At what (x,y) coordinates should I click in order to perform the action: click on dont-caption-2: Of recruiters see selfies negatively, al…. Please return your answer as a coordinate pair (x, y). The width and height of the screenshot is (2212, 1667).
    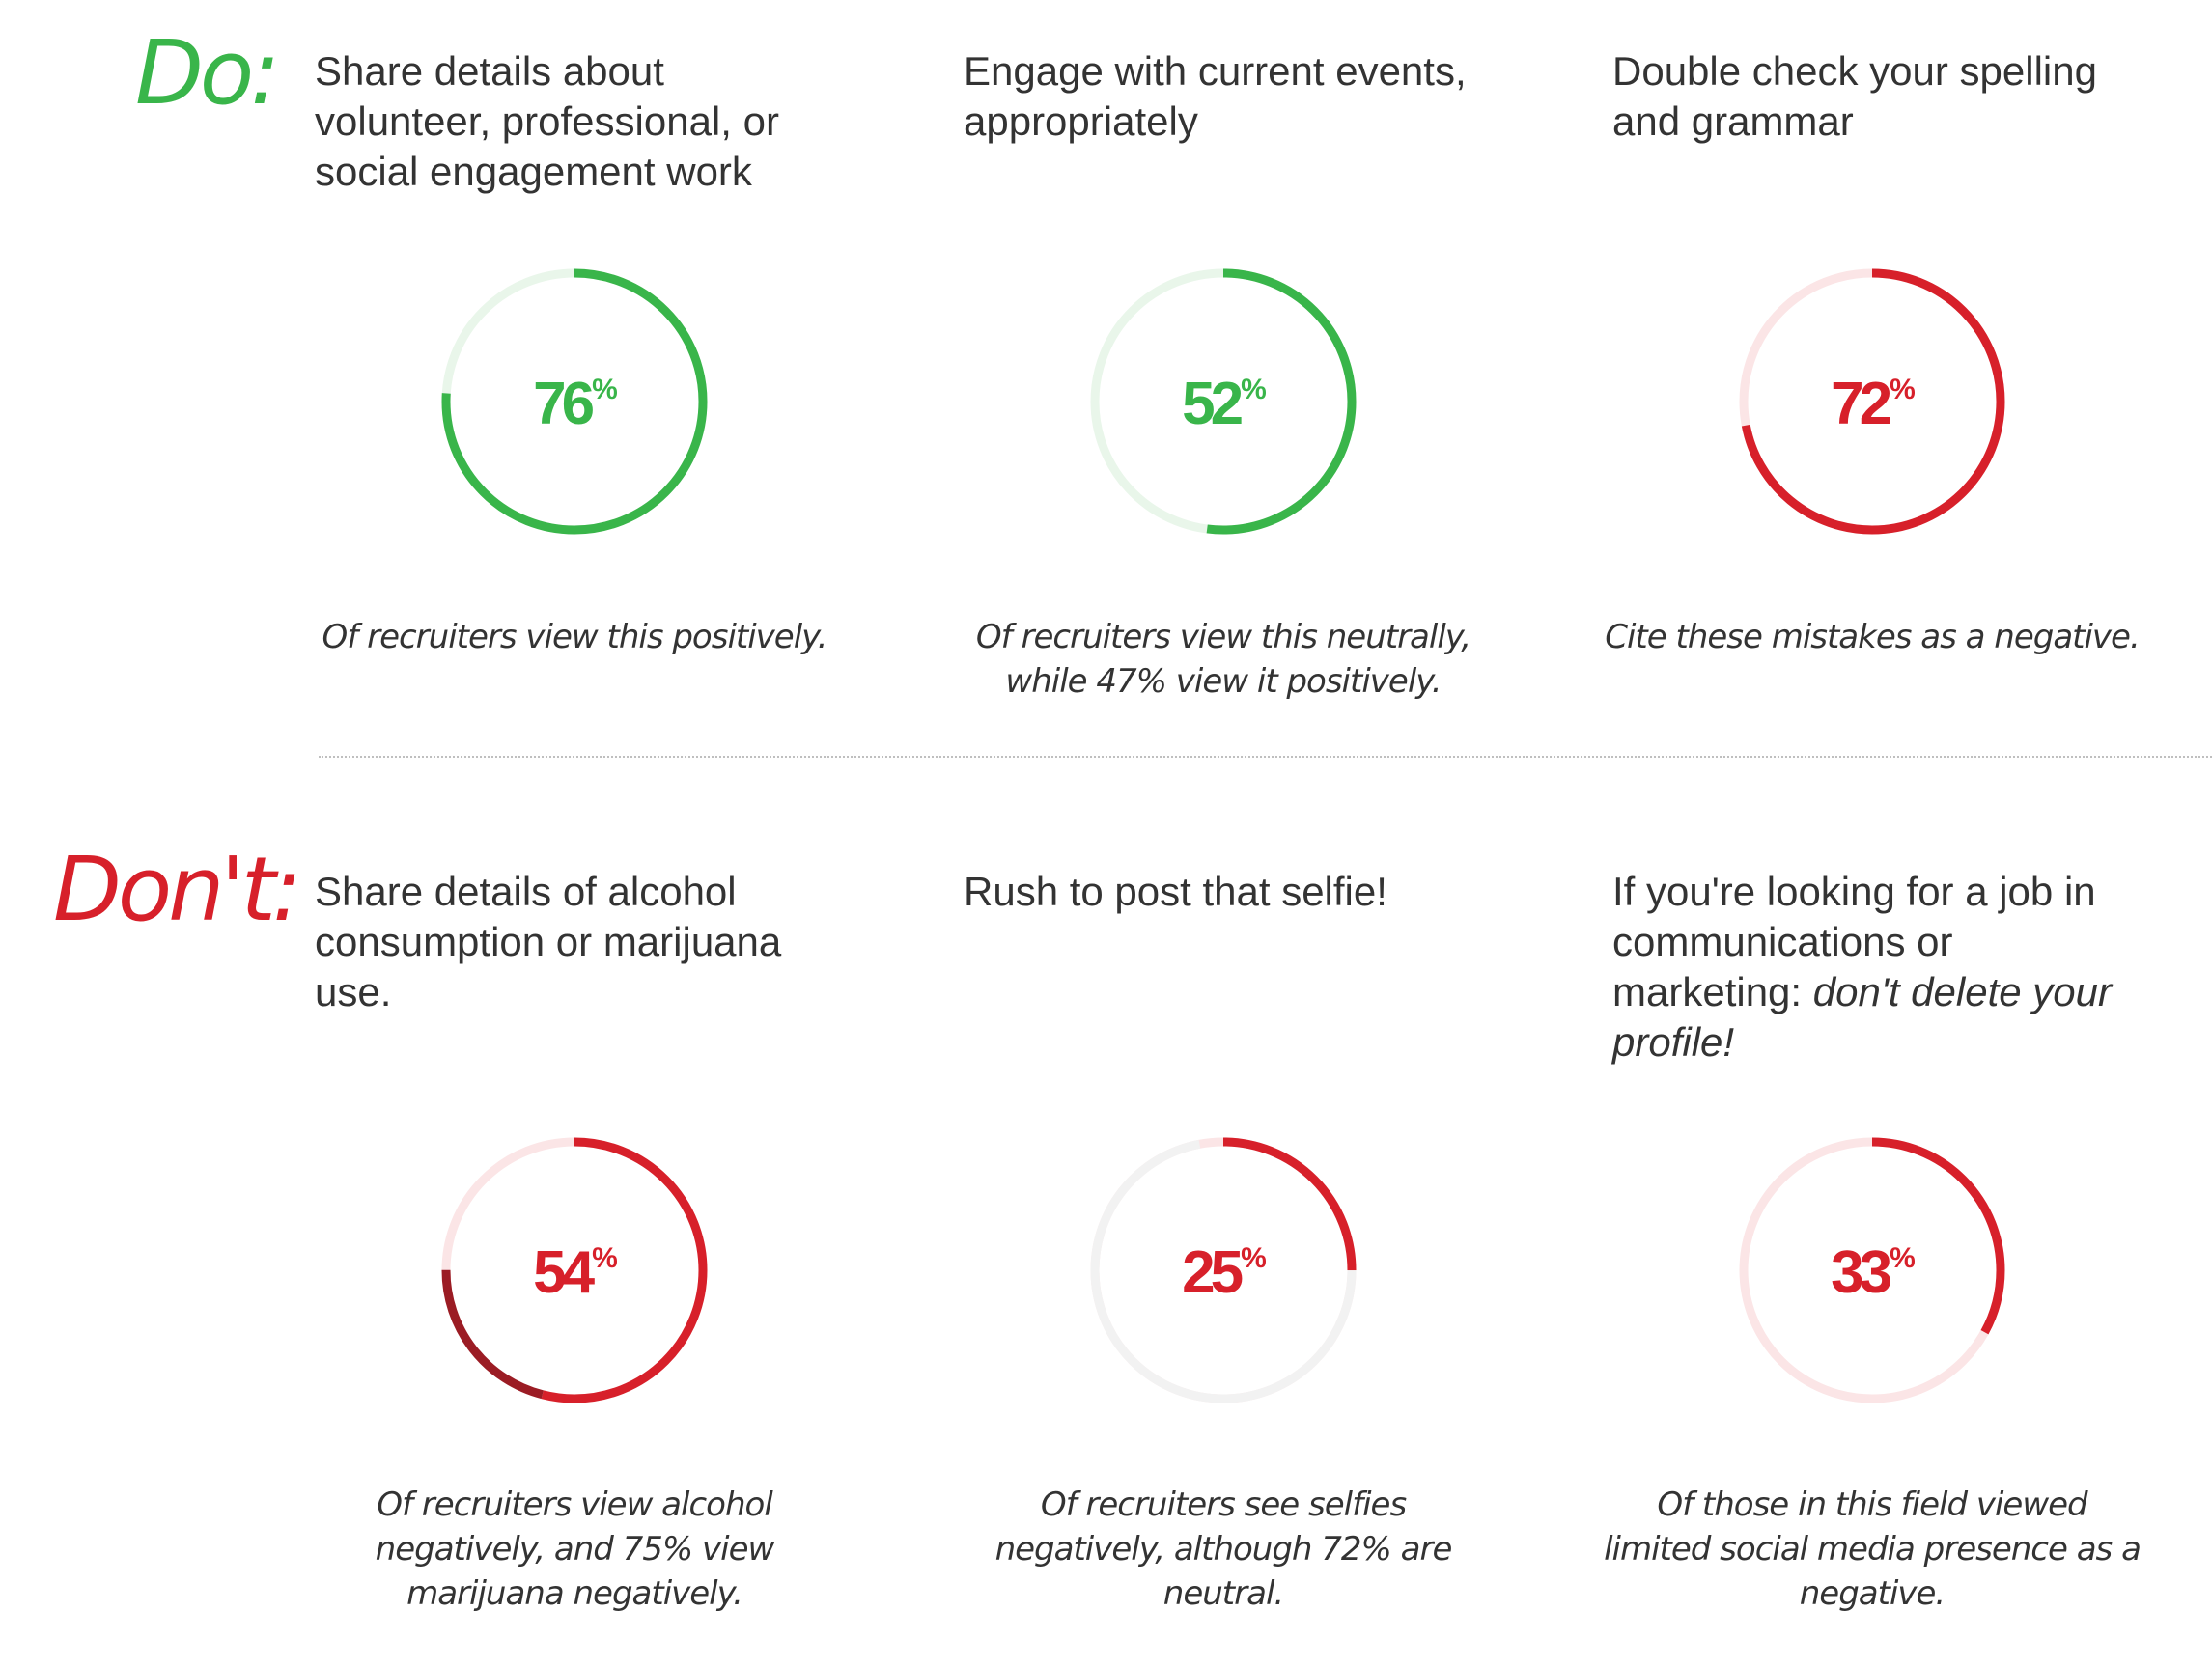
    Looking at the image, I should click on (1224, 1549).